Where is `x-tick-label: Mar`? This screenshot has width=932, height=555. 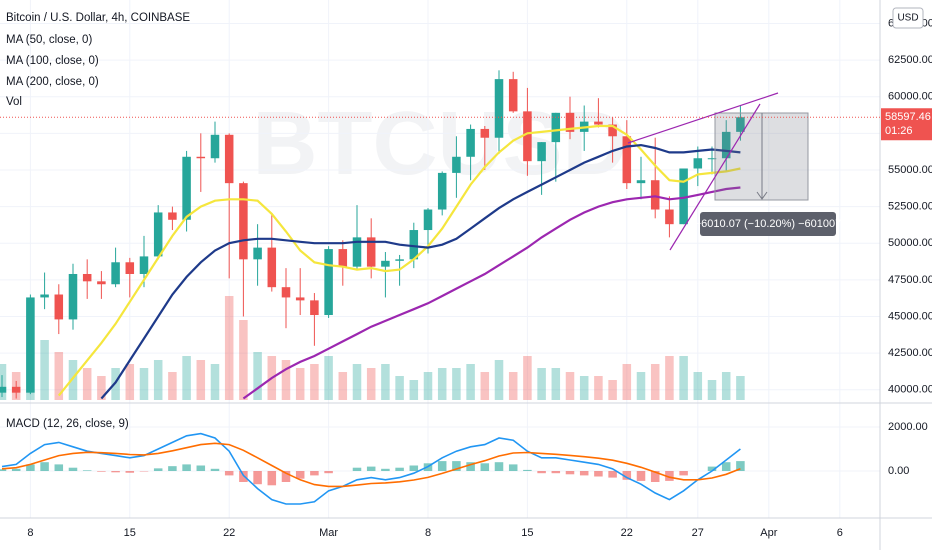
x-tick-label: Mar is located at coordinates (328, 533).